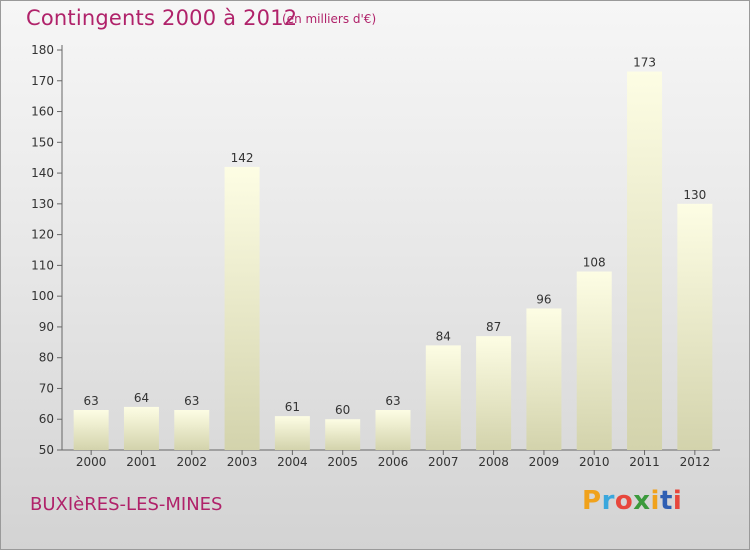 Image resolution: width=750 pixels, height=550 pixels. I want to click on x-tick-label-2001: 2001, so click(141, 462).